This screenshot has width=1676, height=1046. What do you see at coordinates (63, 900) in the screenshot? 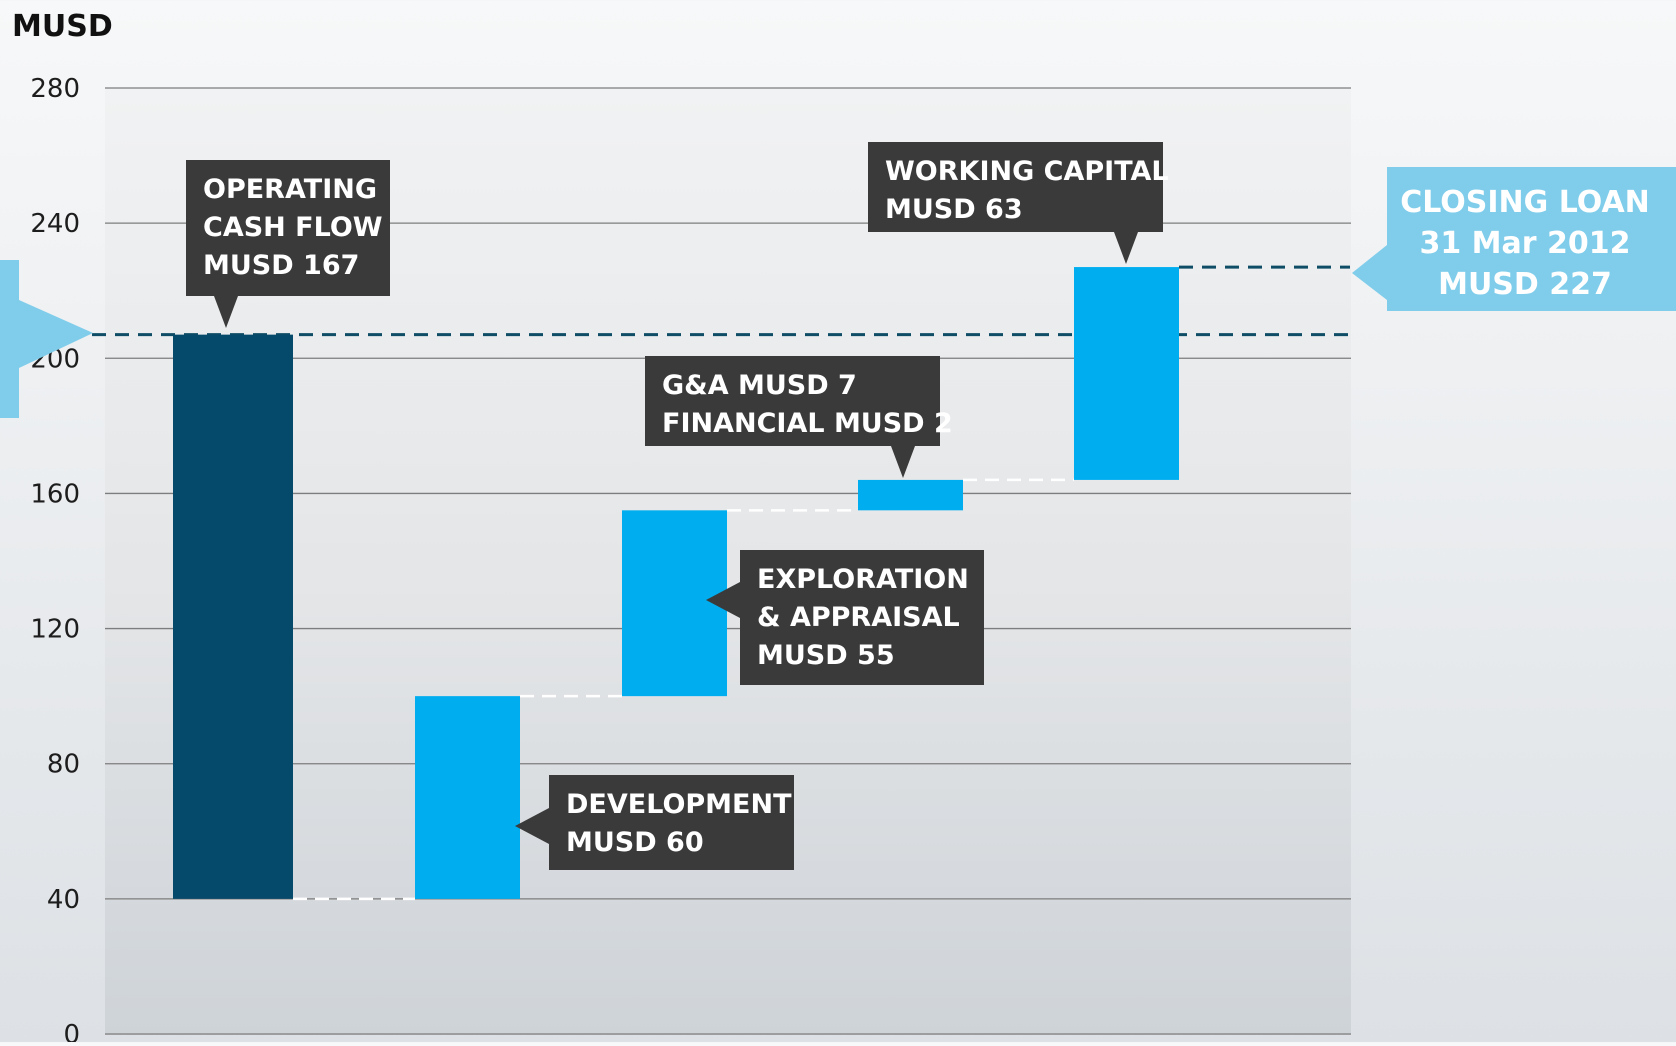
I see `y-tick-label: 40` at bounding box center [63, 900].